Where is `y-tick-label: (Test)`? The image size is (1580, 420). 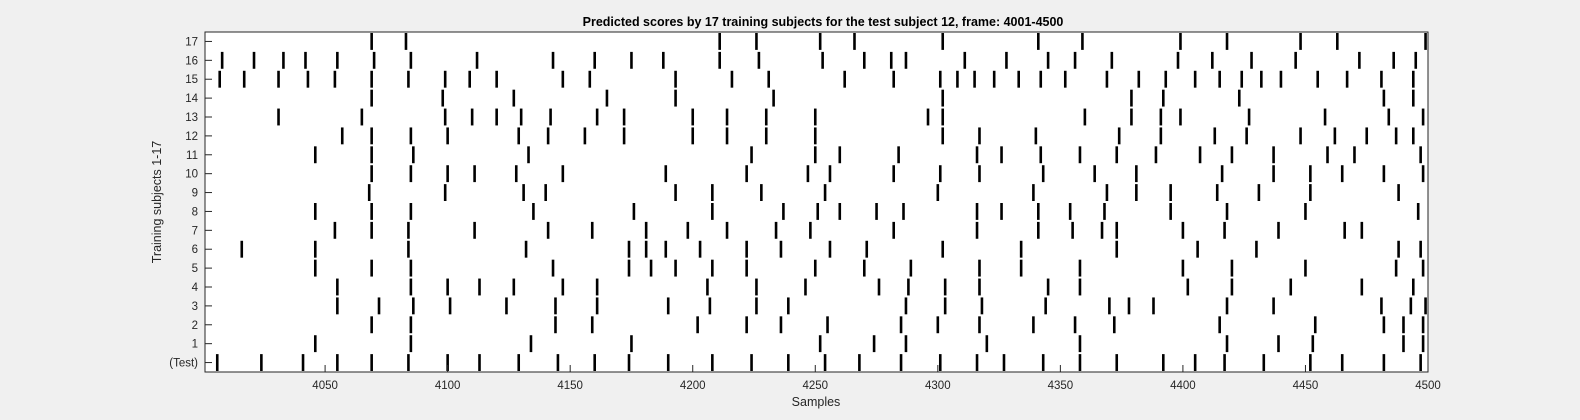
y-tick-label: (Test) is located at coordinates (183, 364).